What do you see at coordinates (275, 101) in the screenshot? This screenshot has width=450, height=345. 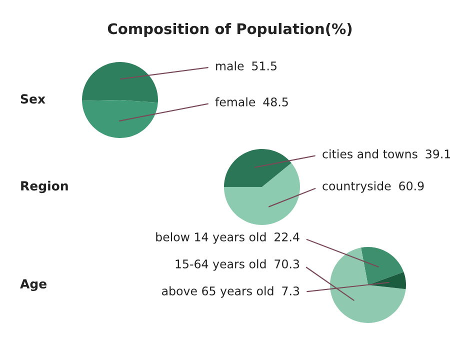 I see `data-label: 48.5` at bounding box center [275, 101].